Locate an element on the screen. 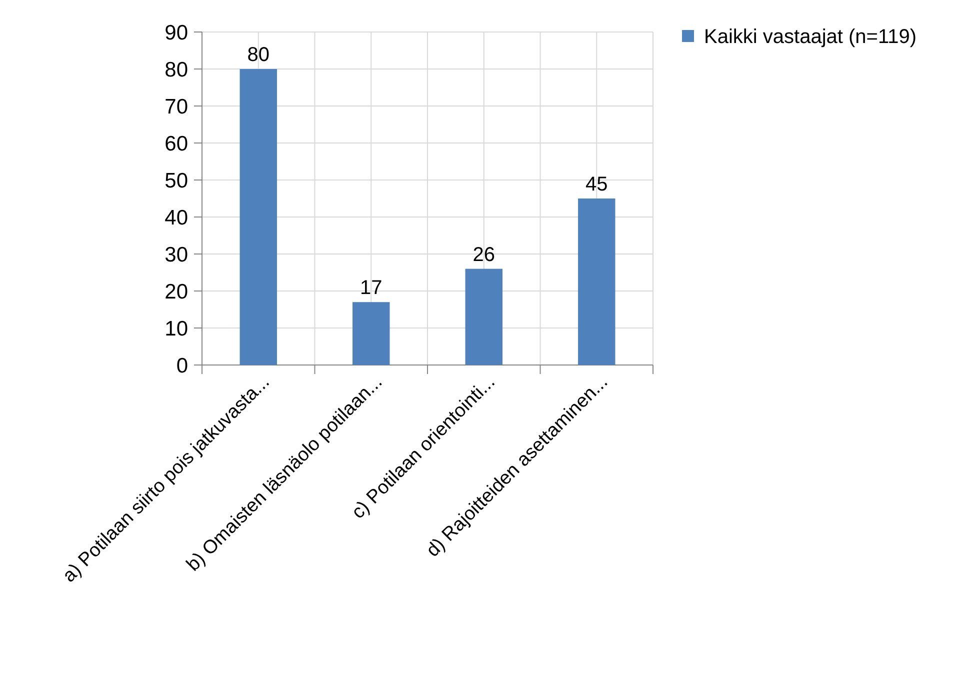 The width and height of the screenshot is (978, 675). y-tick-label: 30 is located at coordinates (176, 254).